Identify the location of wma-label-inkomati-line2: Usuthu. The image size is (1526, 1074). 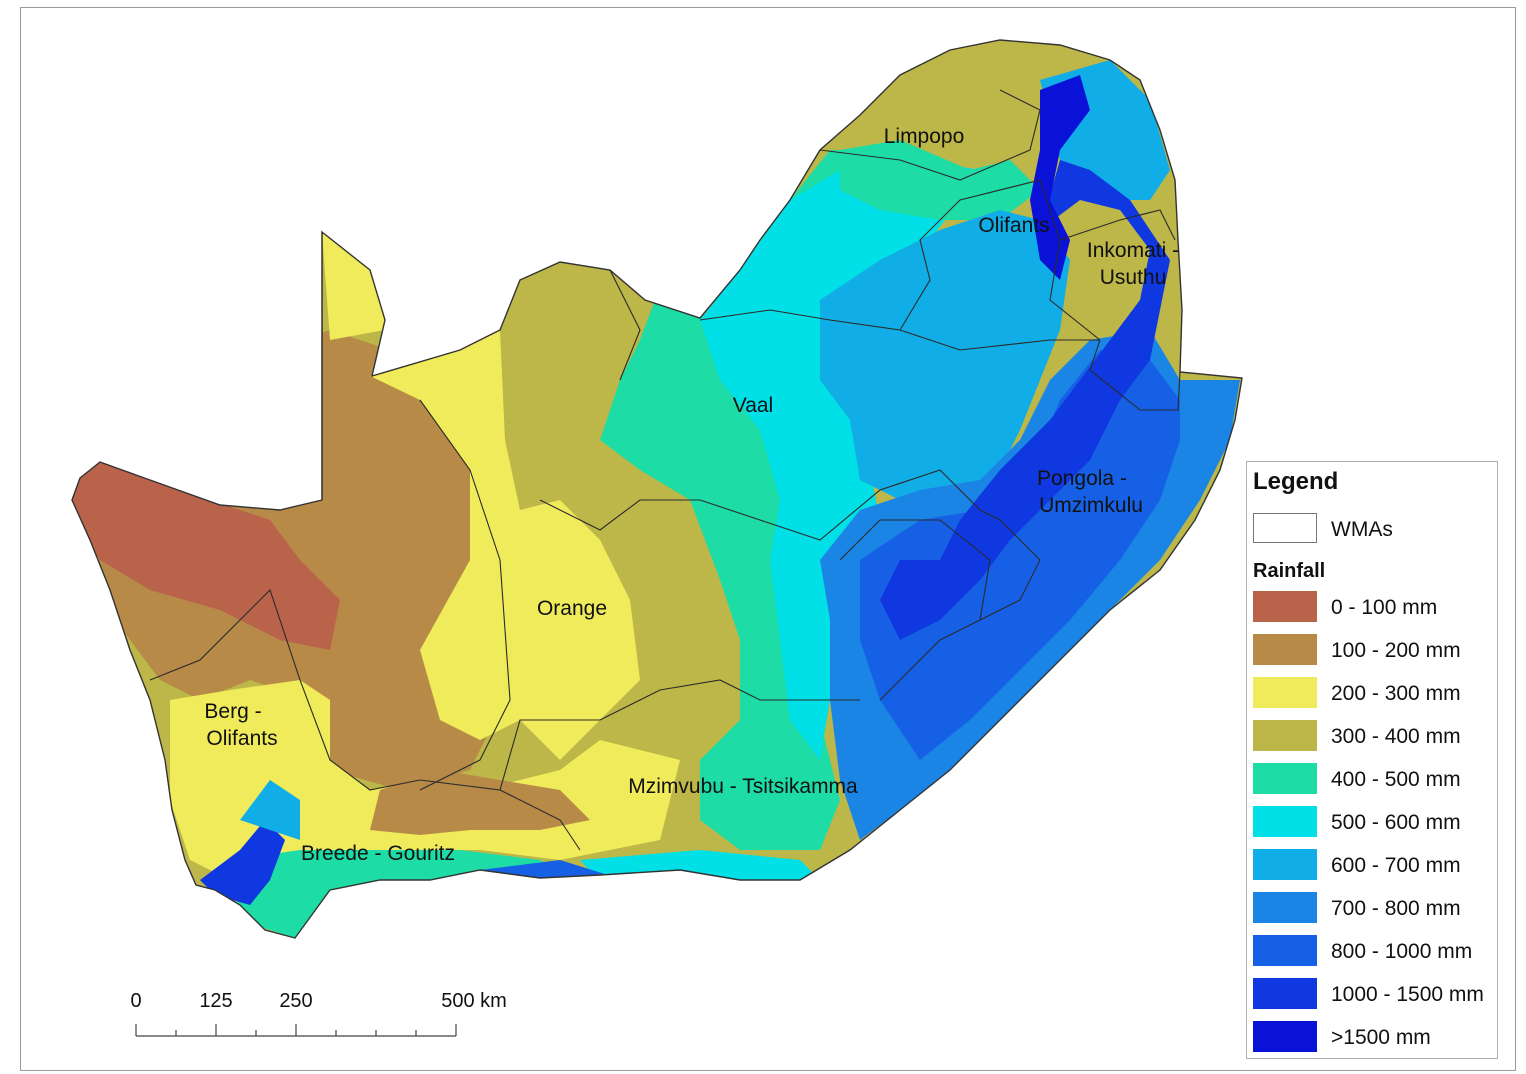
(1133, 277).